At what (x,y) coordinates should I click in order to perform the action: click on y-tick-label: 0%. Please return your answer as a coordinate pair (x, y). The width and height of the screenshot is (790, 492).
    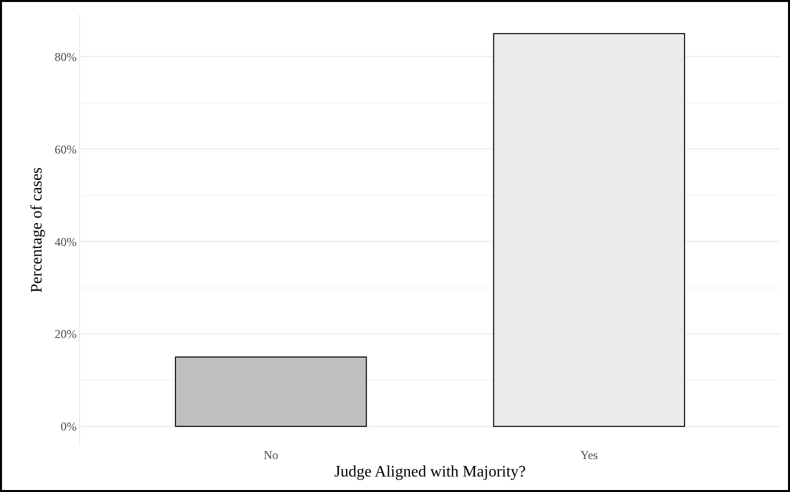
    Looking at the image, I should click on (68, 427).